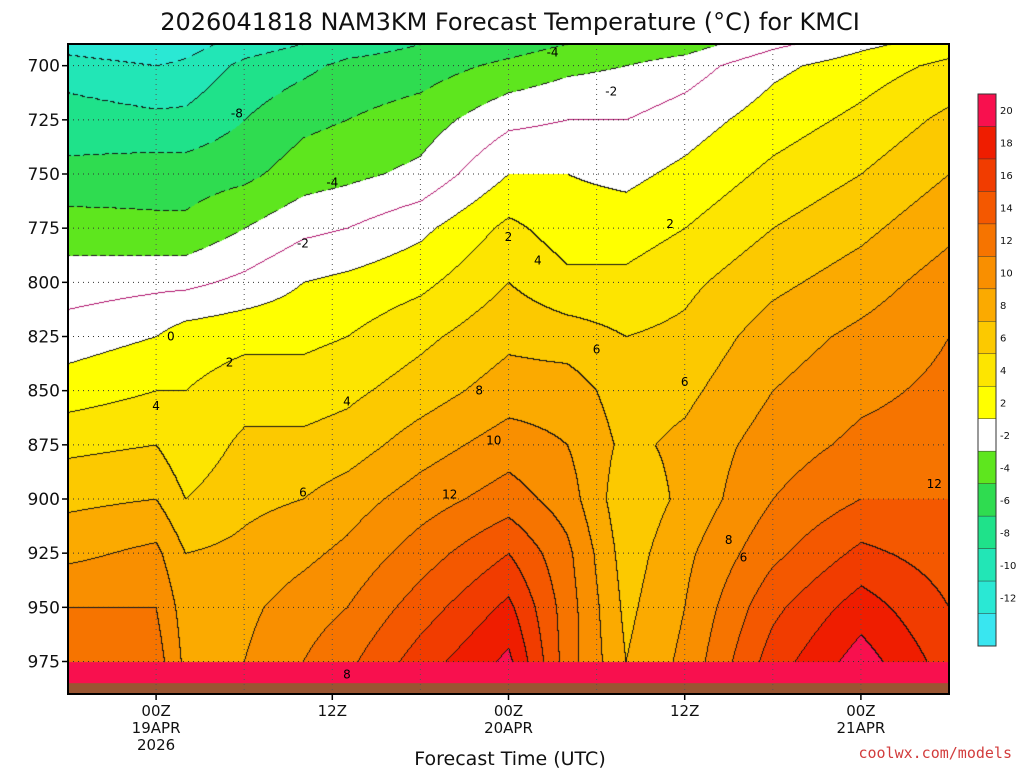 This screenshot has width=1024, height=768. Describe the element at coordinates (1005, 436) in the screenshot. I see `colorbar-label: -2` at that location.